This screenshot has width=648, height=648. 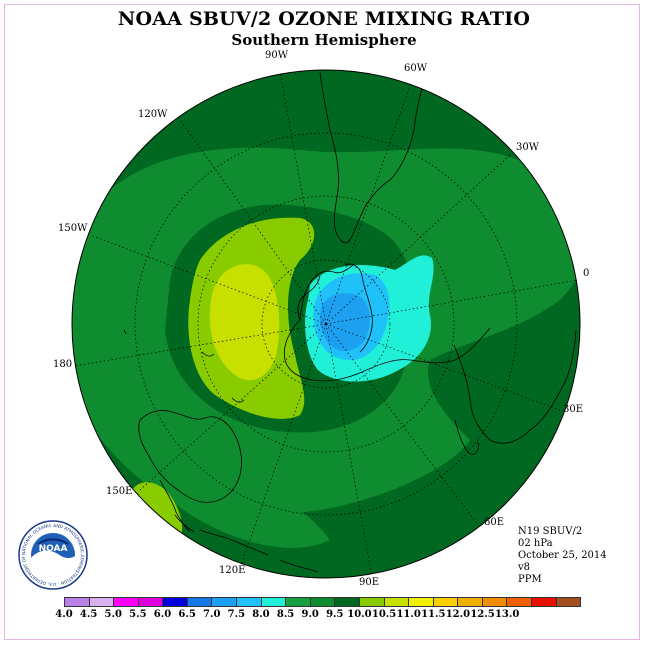 What do you see at coordinates (261, 614) in the screenshot?
I see `colorbar-tick-label: 8.0` at bounding box center [261, 614].